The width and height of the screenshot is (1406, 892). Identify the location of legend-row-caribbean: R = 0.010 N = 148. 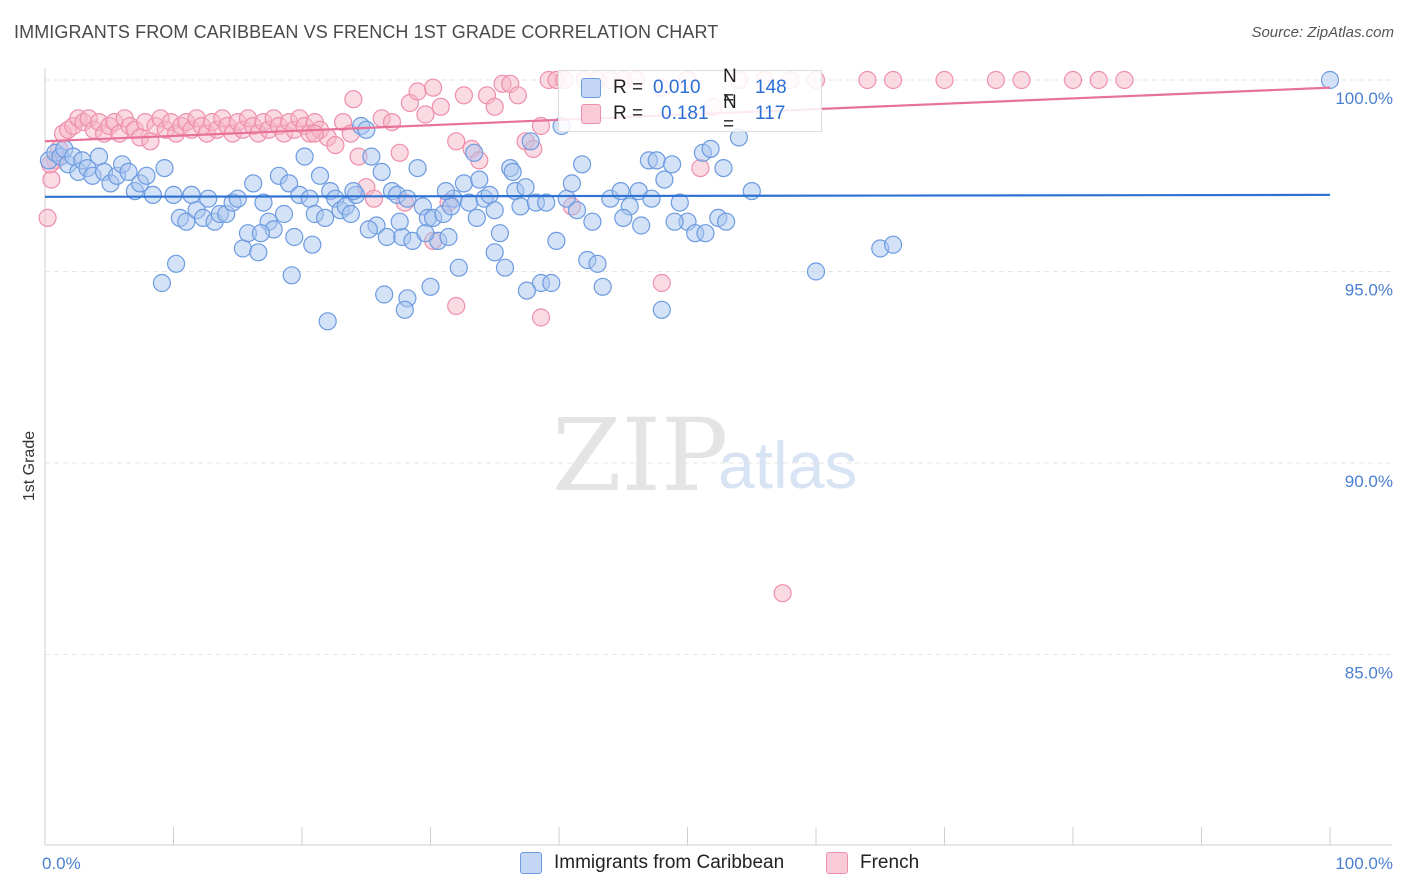
(684, 87).